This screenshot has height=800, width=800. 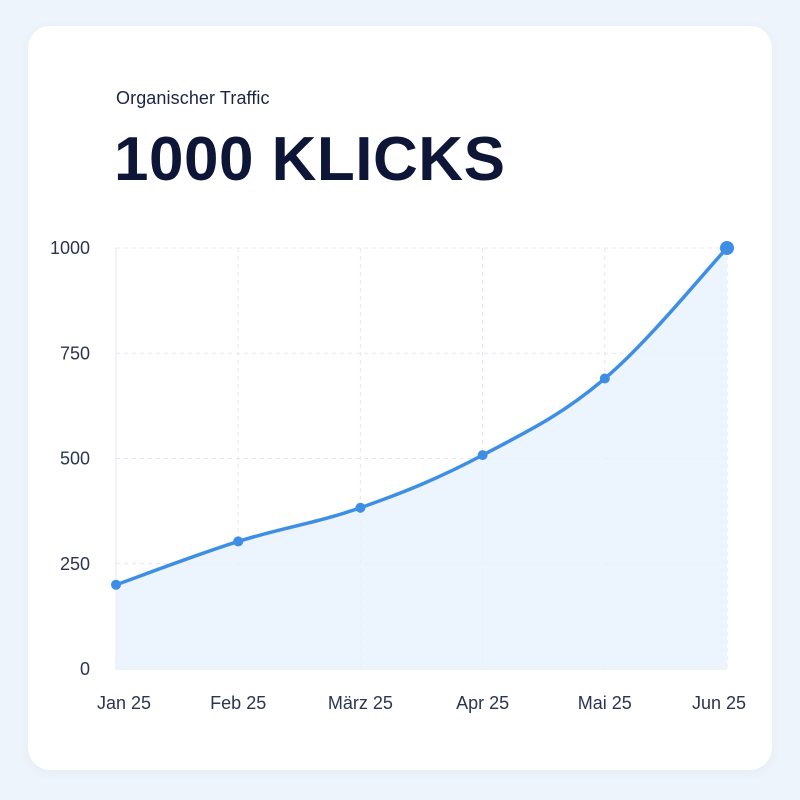 I want to click on x-tick-label: Feb 25, so click(x=238, y=703).